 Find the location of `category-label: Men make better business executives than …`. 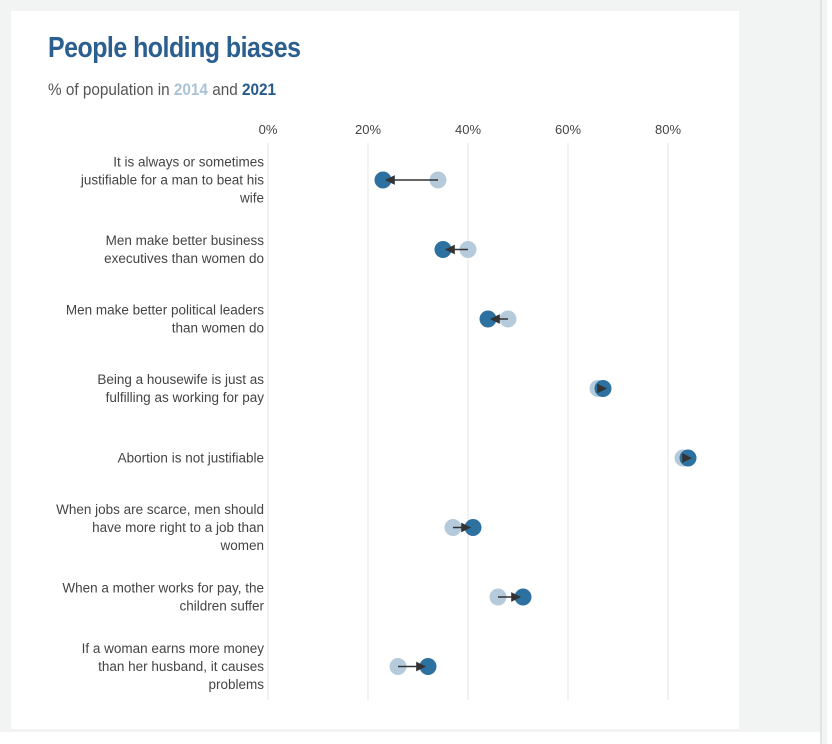

category-label: Men make better business executives than … is located at coordinates (184, 249).